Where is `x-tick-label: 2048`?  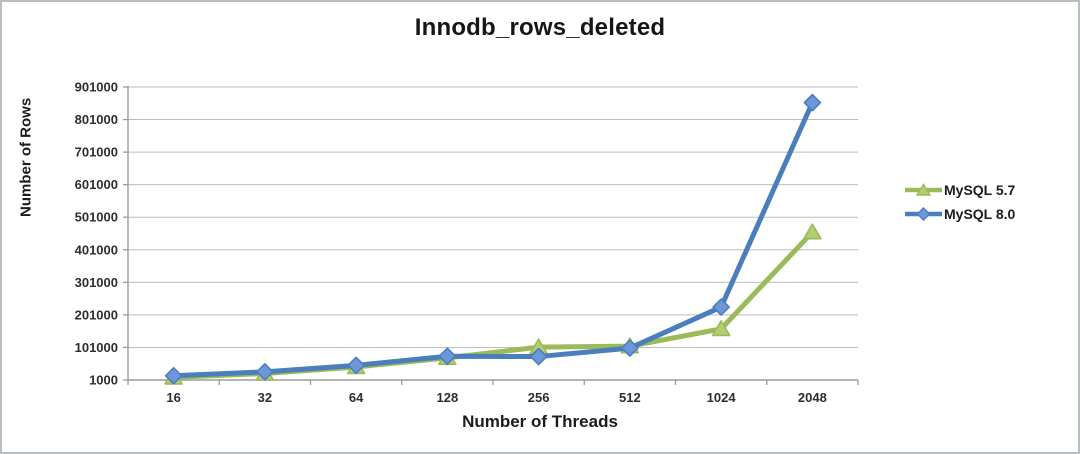
x-tick-label: 2048 is located at coordinates (812, 397).